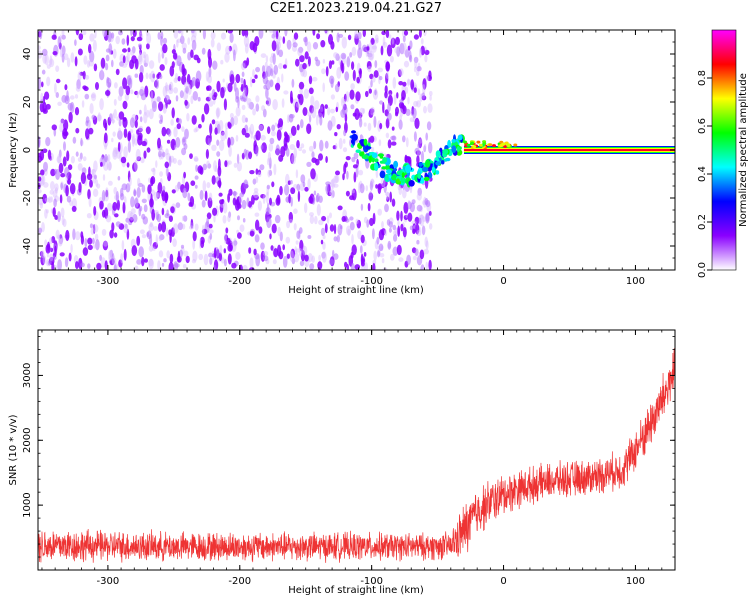  Describe the element at coordinates (108, 281) in the screenshot. I see `spectrogram-x-tick-label: -300` at that location.